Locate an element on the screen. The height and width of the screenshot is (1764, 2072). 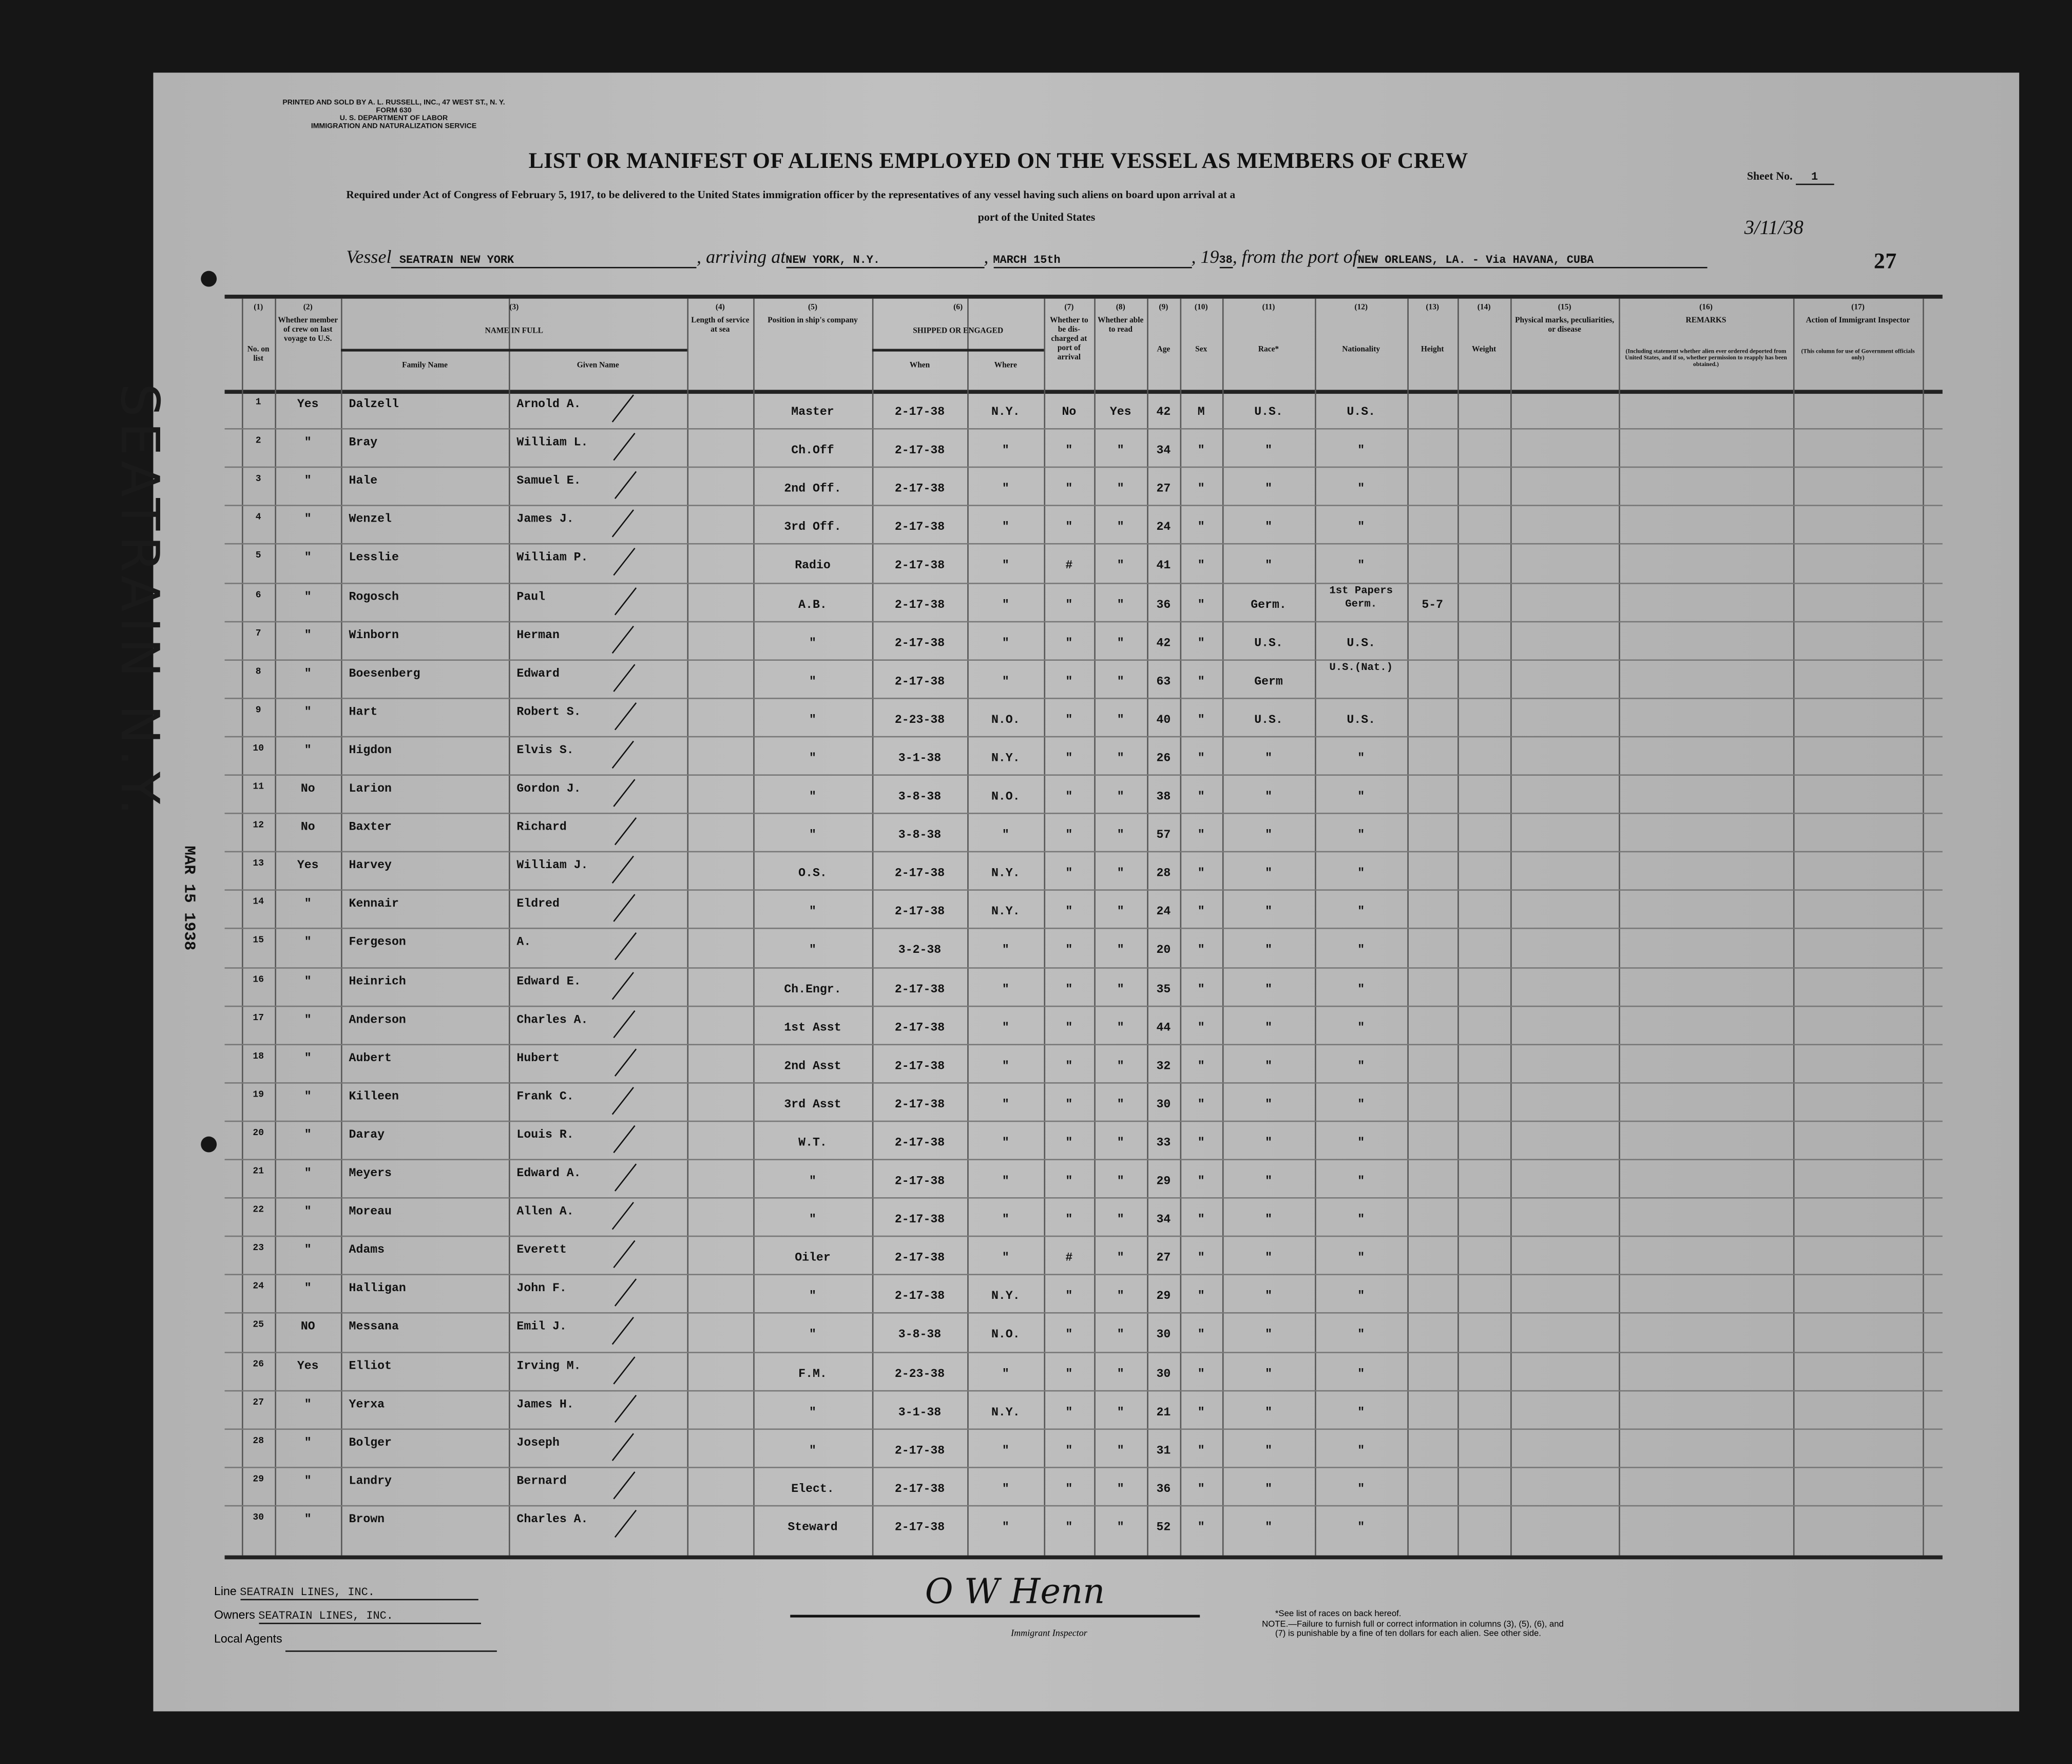
column-number: (7) is located at coordinates (1069, 308).